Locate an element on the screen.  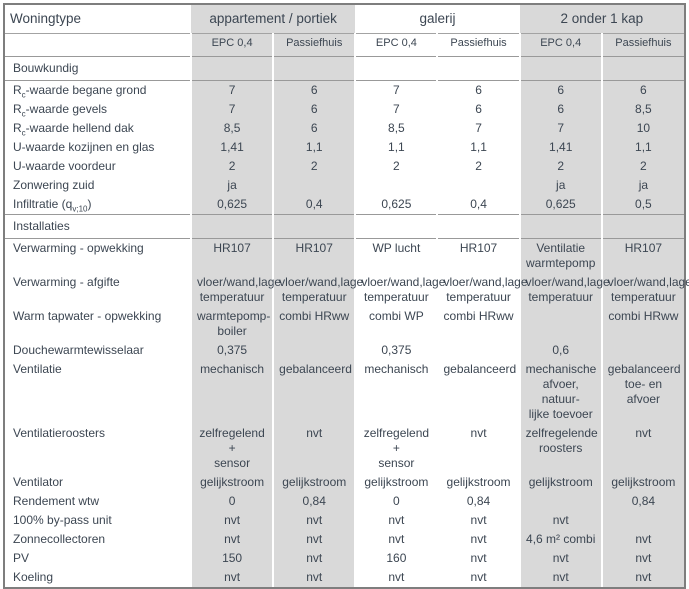
value-cell: 0,5 is located at coordinates (642, 204).